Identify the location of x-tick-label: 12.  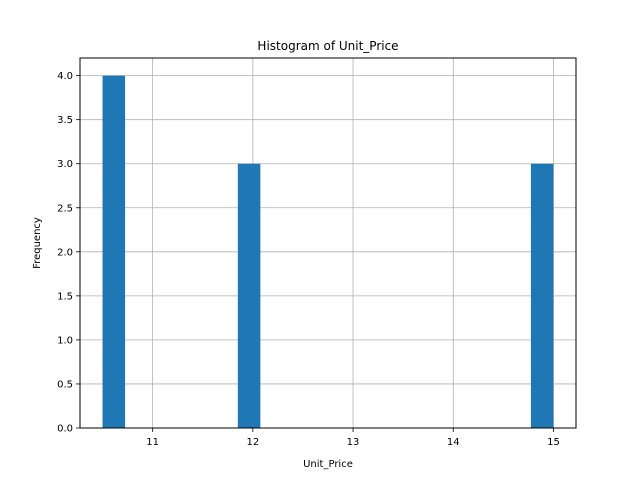
(252, 442).